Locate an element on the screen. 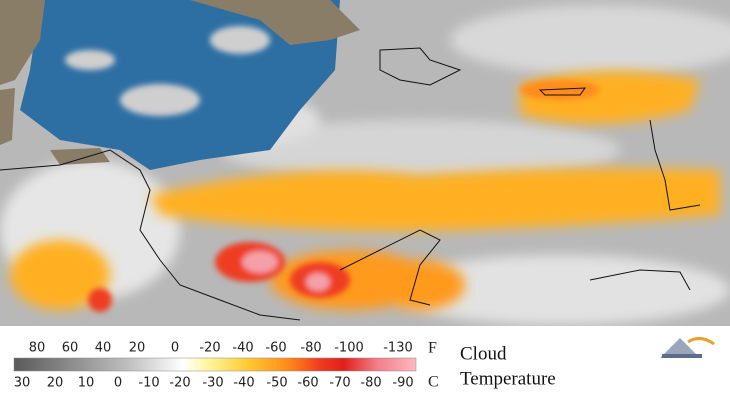 This screenshot has height=400, width=730. fahrenheit-label: -20 is located at coordinates (209, 348).